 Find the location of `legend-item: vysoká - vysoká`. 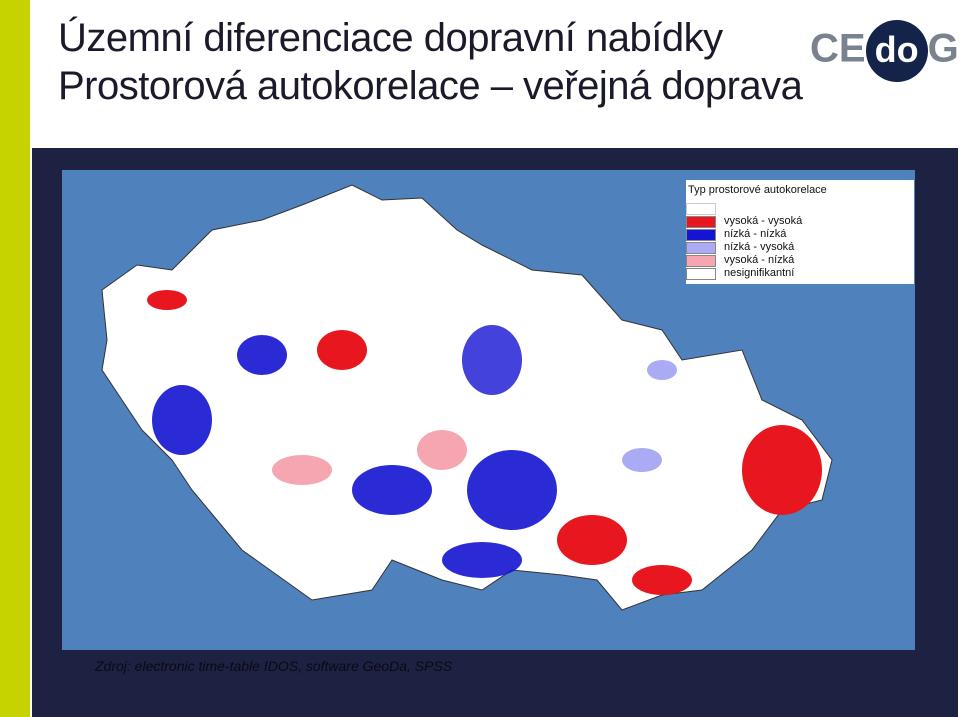

legend-item: vysoká - vysoká is located at coordinates (800, 221).